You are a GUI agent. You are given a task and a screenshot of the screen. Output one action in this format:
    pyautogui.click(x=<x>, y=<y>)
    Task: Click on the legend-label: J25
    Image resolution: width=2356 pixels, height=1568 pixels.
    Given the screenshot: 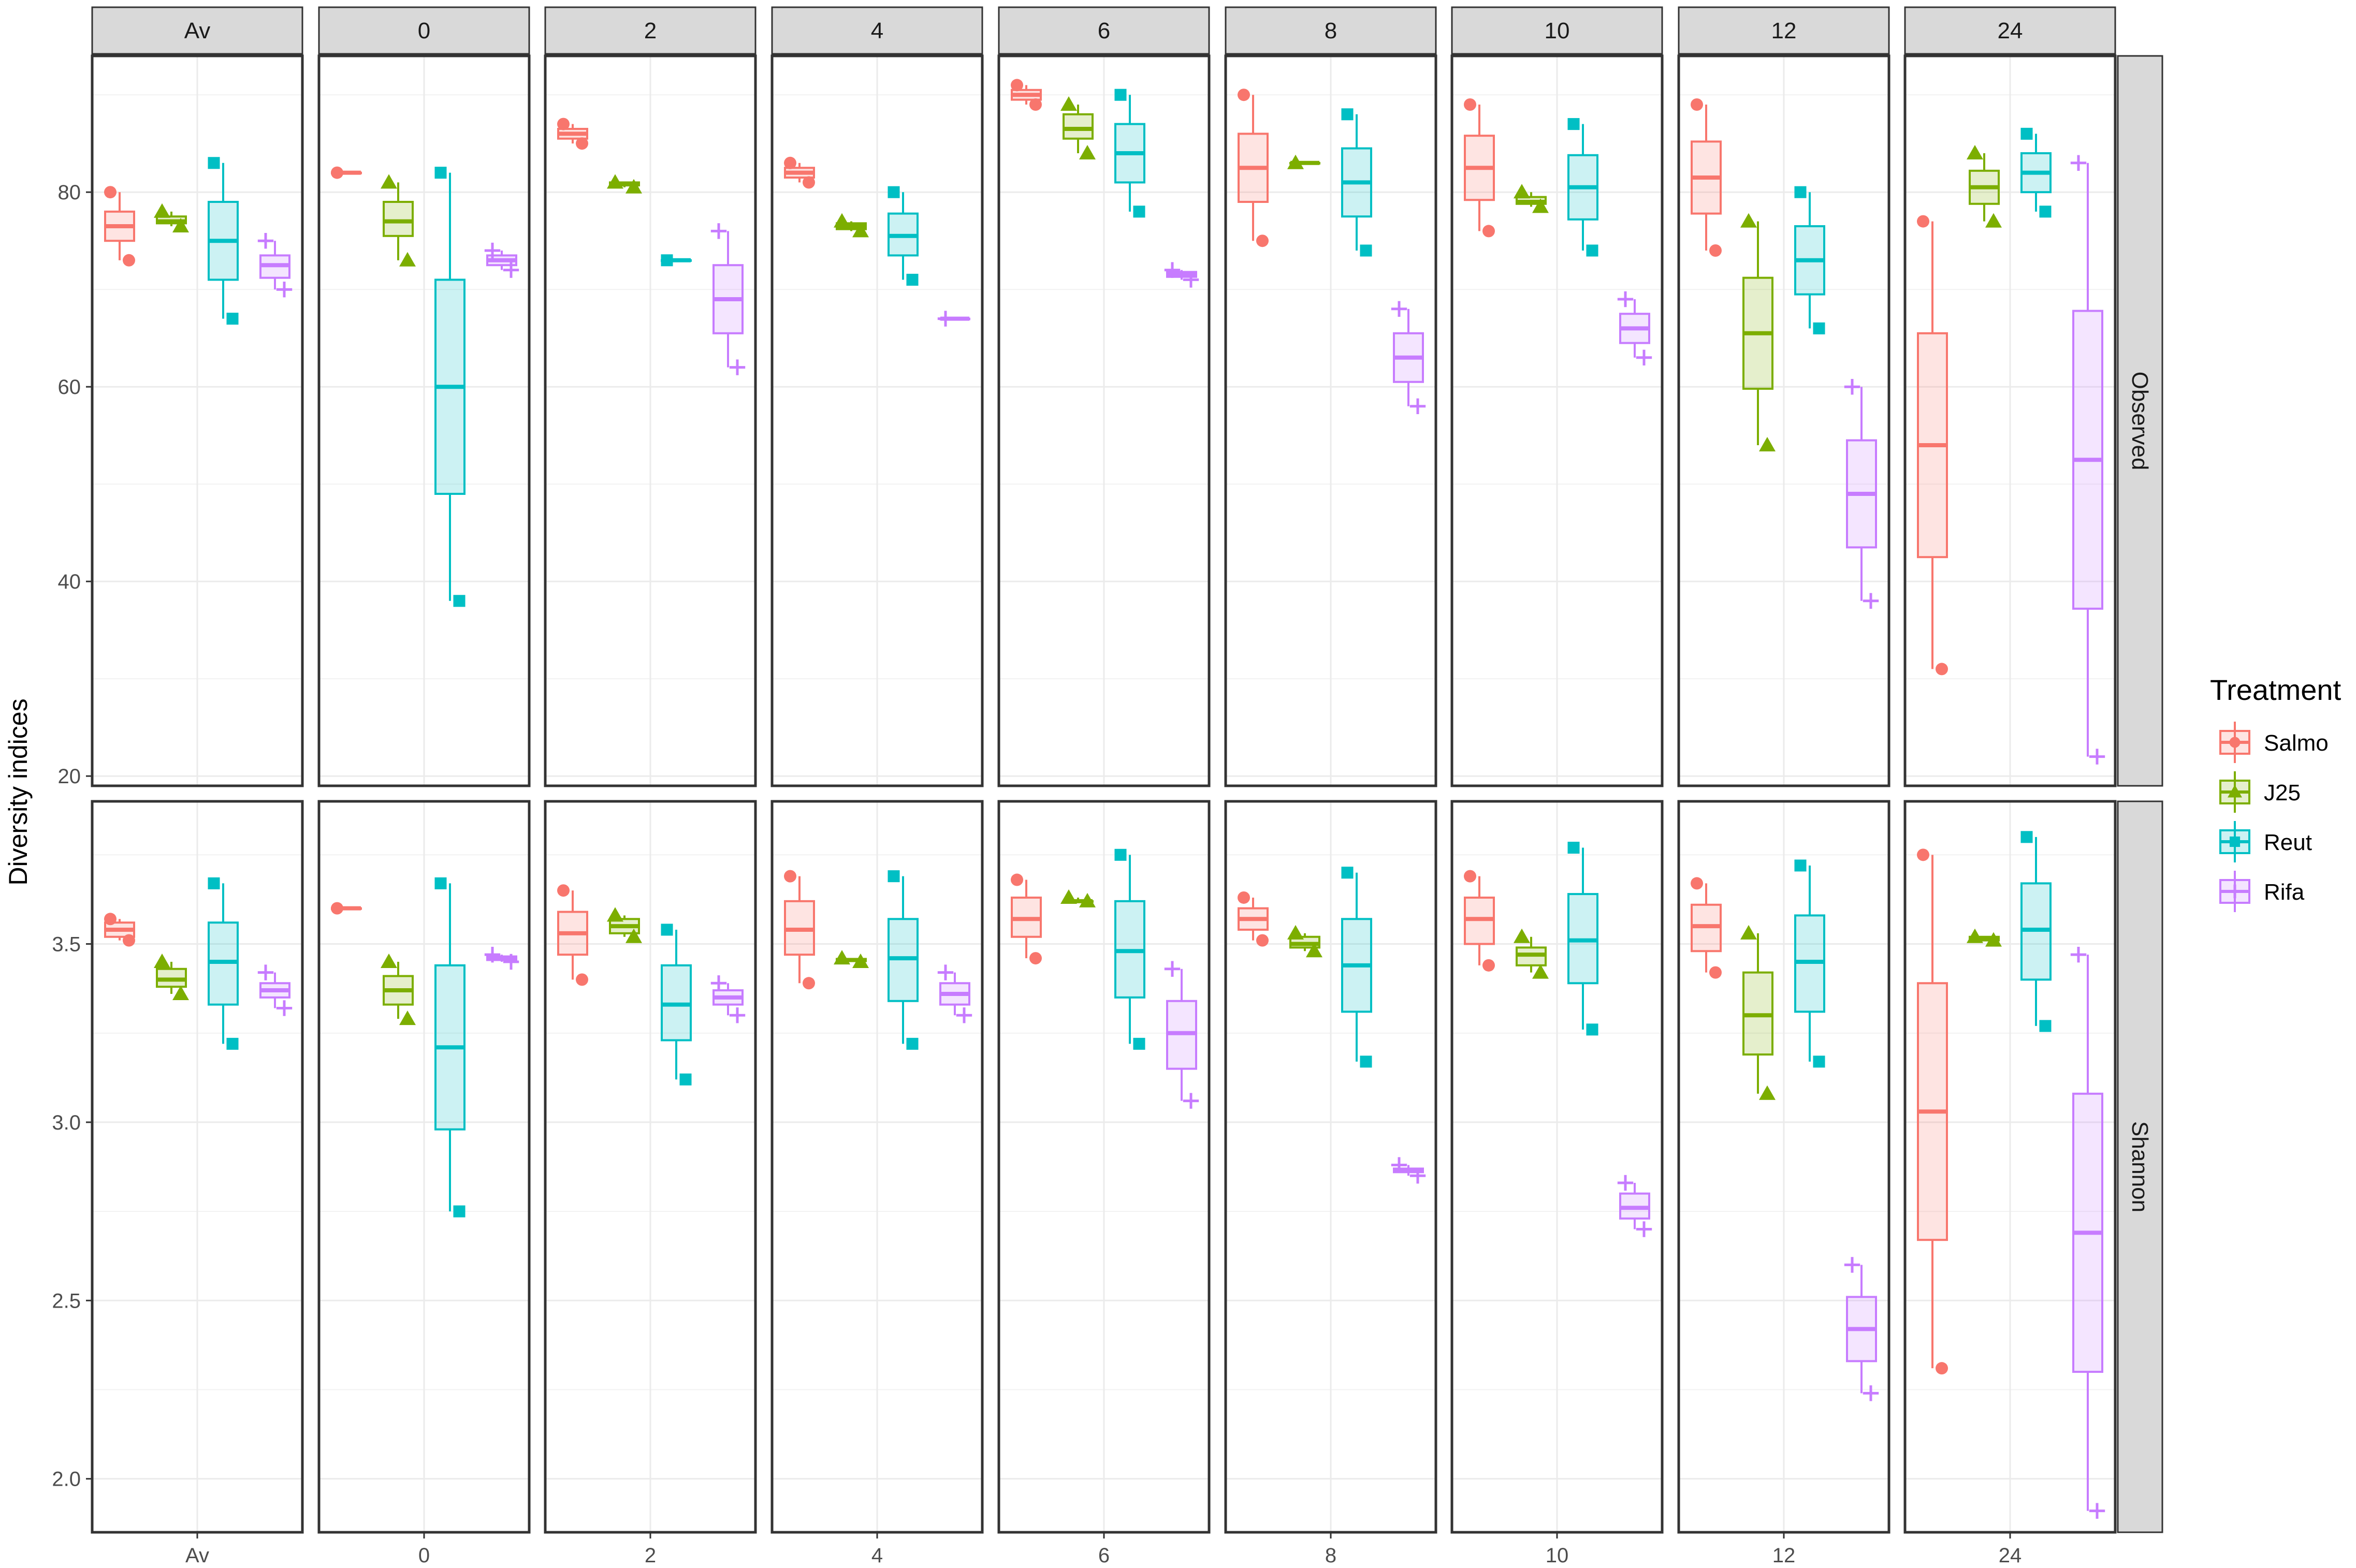 What is the action you would take?
    pyautogui.click(x=2282, y=792)
    